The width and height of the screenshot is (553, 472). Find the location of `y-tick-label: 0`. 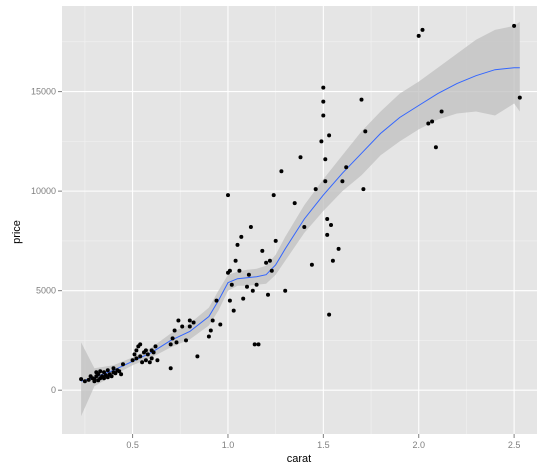

y-tick-label: 0 is located at coordinates (53, 390).